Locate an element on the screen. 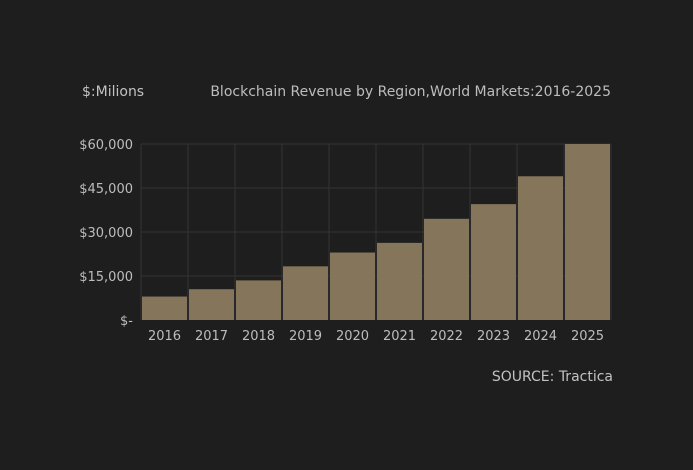 The height and width of the screenshot is (470, 693). x-tick-label: 2025 is located at coordinates (587, 336).